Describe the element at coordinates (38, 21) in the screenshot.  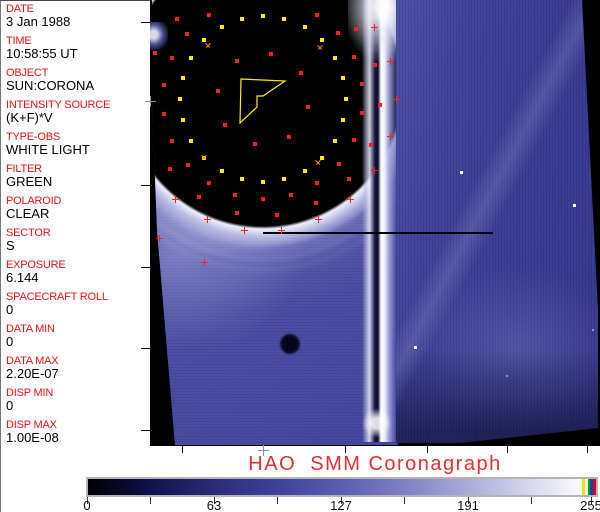
I see `field-value: 3 Jan 1988` at that location.